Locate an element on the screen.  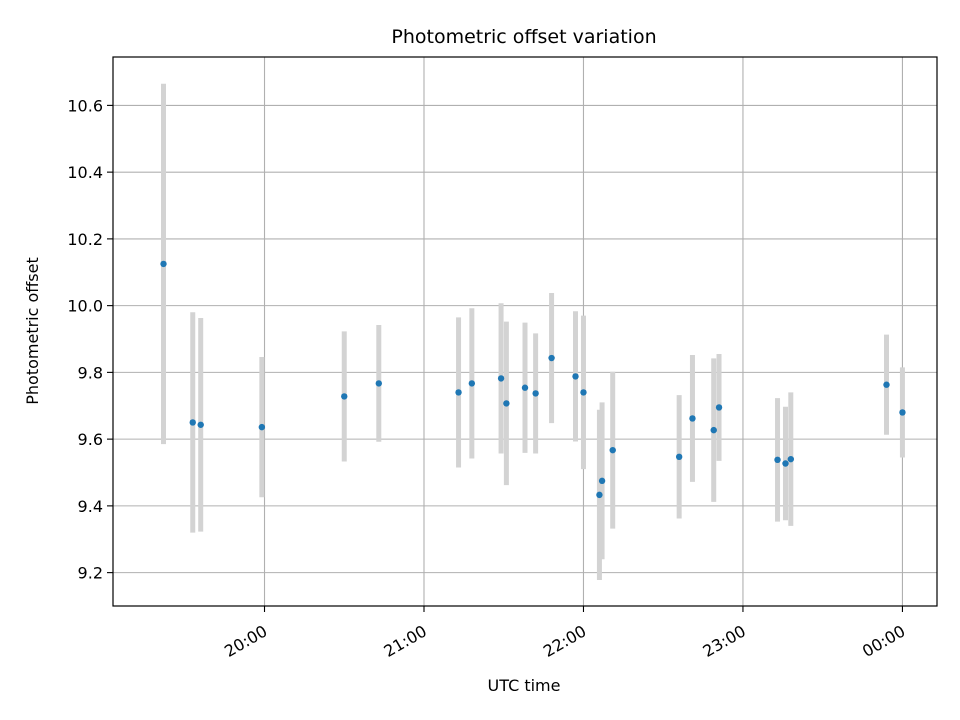
y-tick-label: 10.0 is located at coordinates (85, 306).